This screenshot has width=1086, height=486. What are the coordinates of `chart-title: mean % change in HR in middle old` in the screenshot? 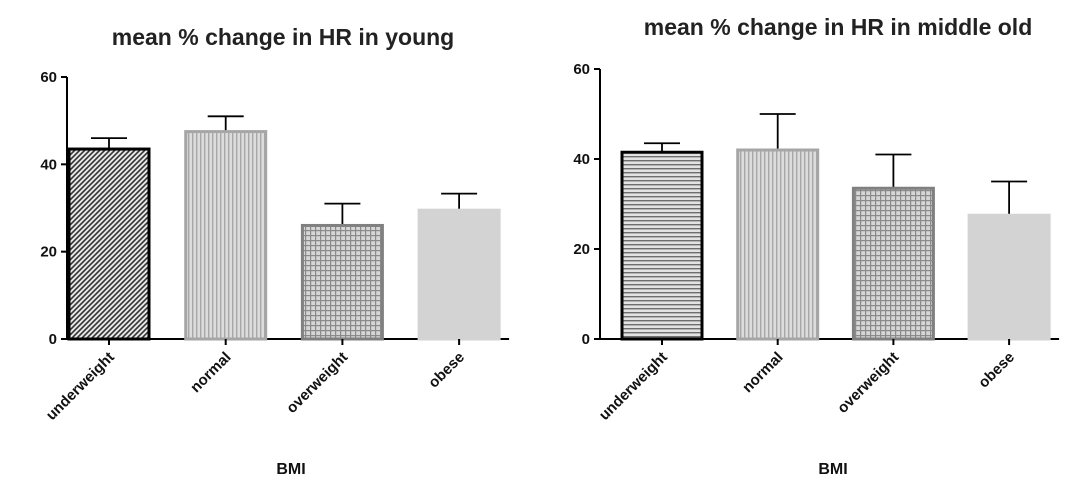 It's located at (838, 27).